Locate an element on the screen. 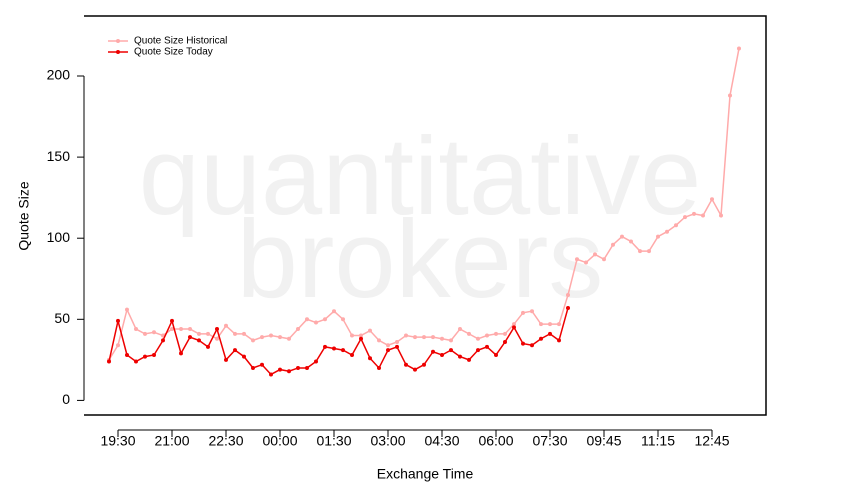 The width and height of the screenshot is (850, 500). y-tick-label: 50 is located at coordinates (62, 318).